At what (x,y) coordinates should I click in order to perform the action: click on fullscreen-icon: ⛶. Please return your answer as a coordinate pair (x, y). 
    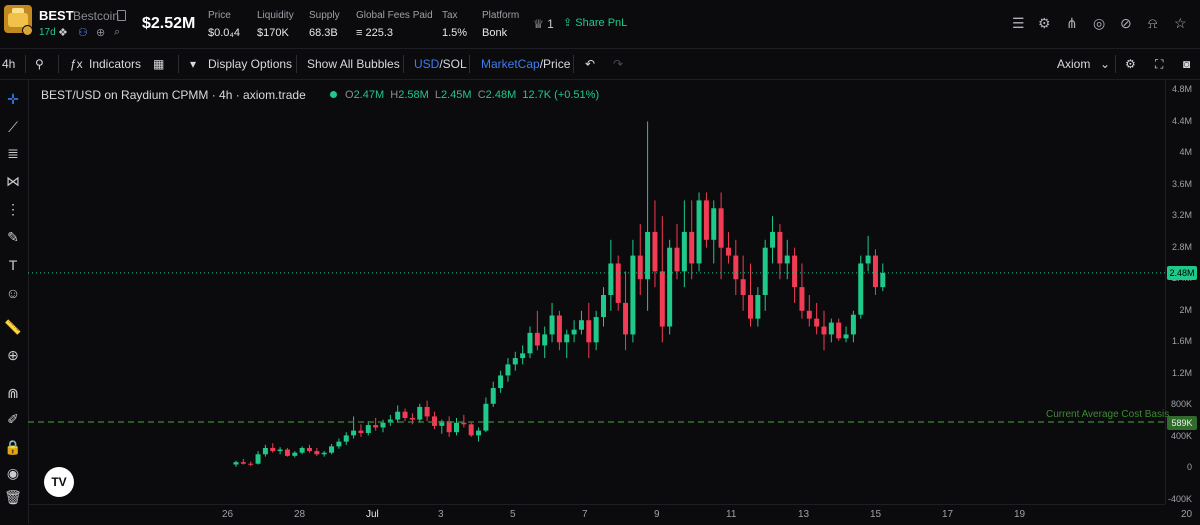
    Looking at the image, I should click on (1159, 64).